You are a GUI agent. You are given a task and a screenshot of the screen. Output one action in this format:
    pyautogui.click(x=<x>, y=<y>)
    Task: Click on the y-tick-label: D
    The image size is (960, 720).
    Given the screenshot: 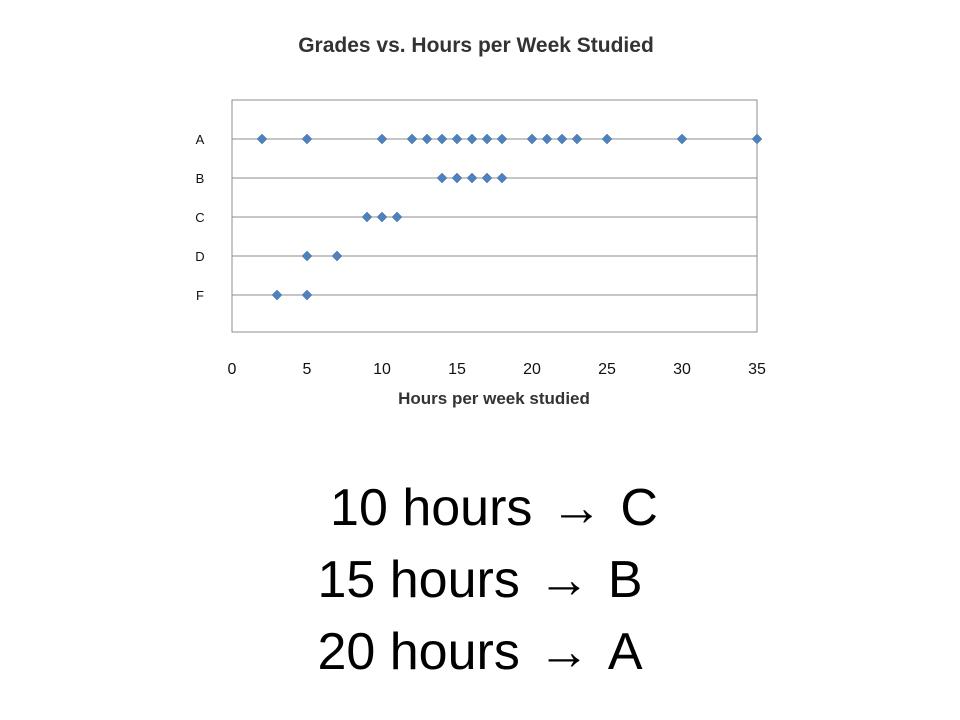 What is the action you would take?
    pyautogui.click(x=199, y=256)
    